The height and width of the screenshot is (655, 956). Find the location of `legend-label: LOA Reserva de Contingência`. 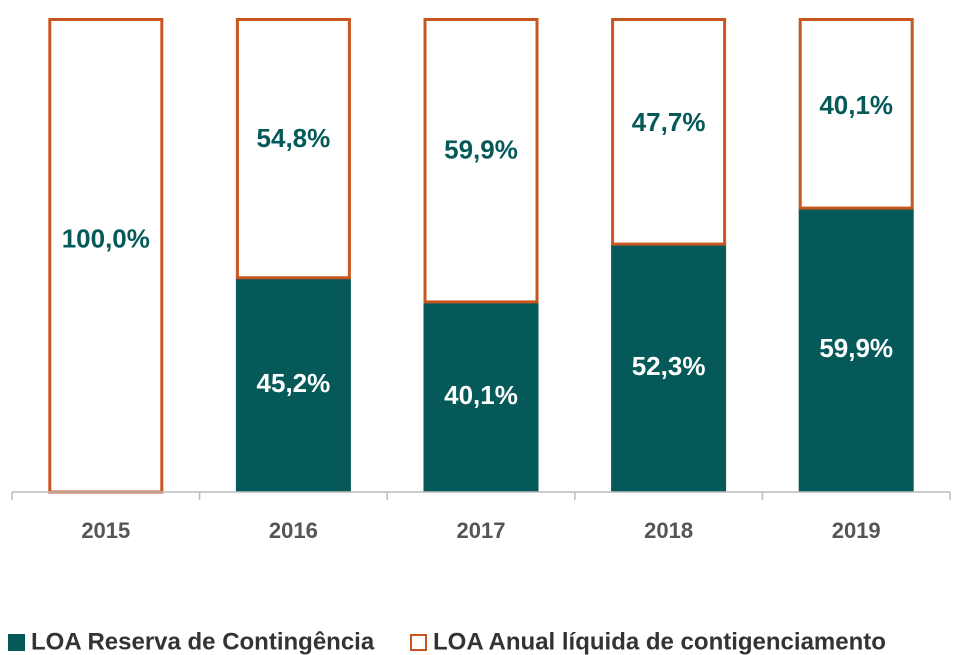

legend-label: LOA Reserva de Contingência is located at coordinates (203, 641).